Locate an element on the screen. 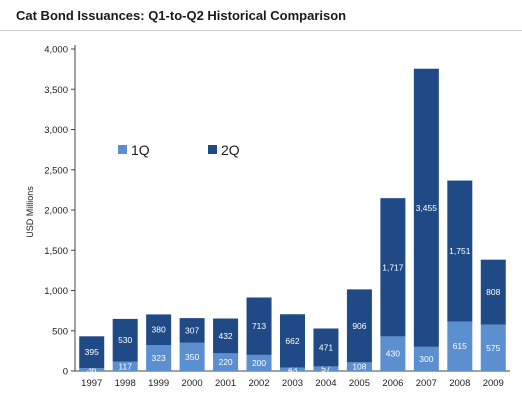 This screenshot has height=403, width=522. data-label-2q-1997: 395 is located at coordinates (92, 352).